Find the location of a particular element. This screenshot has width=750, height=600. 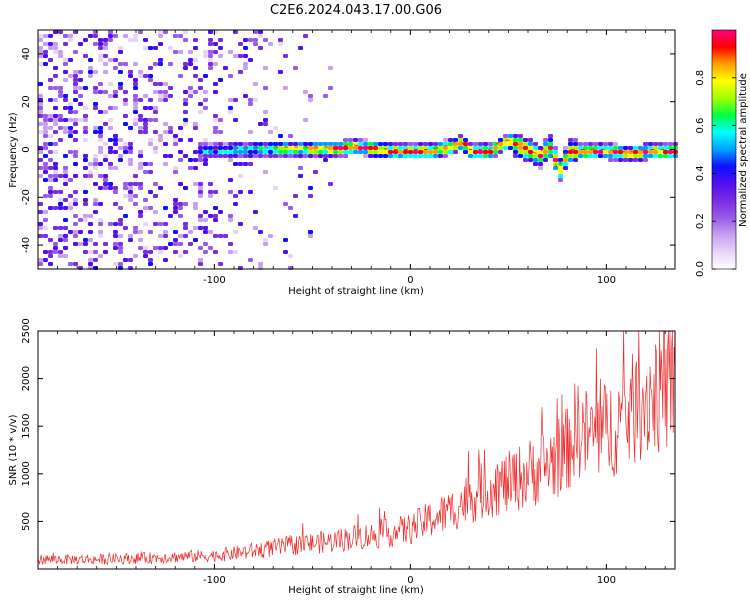

spectrogram-y-axis-label: Frequency (Hz) is located at coordinates (13, 150).